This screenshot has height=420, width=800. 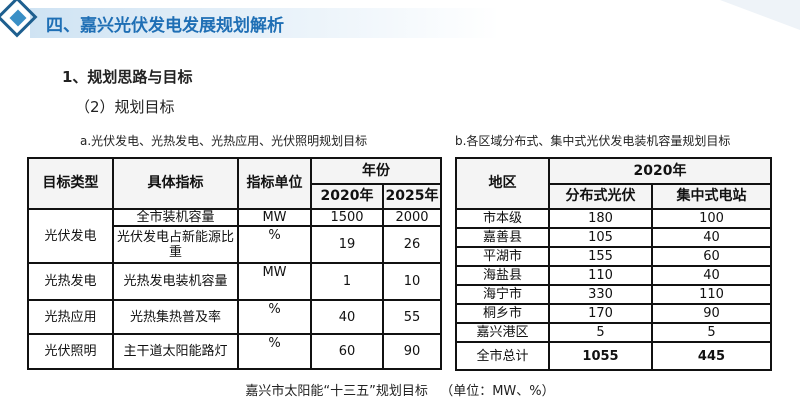 What do you see at coordinates (175, 244) in the screenshot?
I see `cell: 光伏发电占新能源比重` at bounding box center [175, 244].